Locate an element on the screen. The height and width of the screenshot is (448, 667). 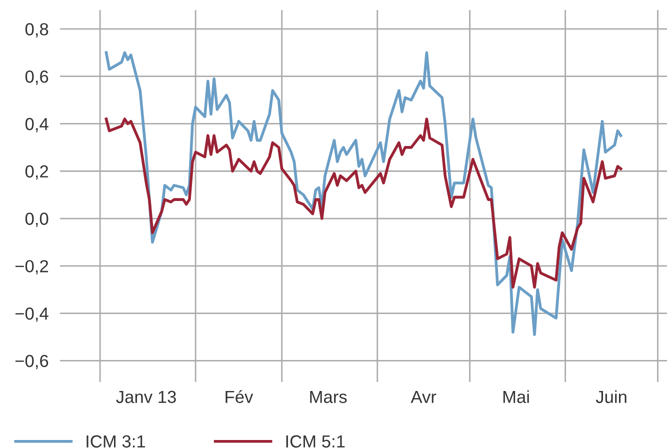
x-tick-label: Mai is located at coordinates (516, 397).